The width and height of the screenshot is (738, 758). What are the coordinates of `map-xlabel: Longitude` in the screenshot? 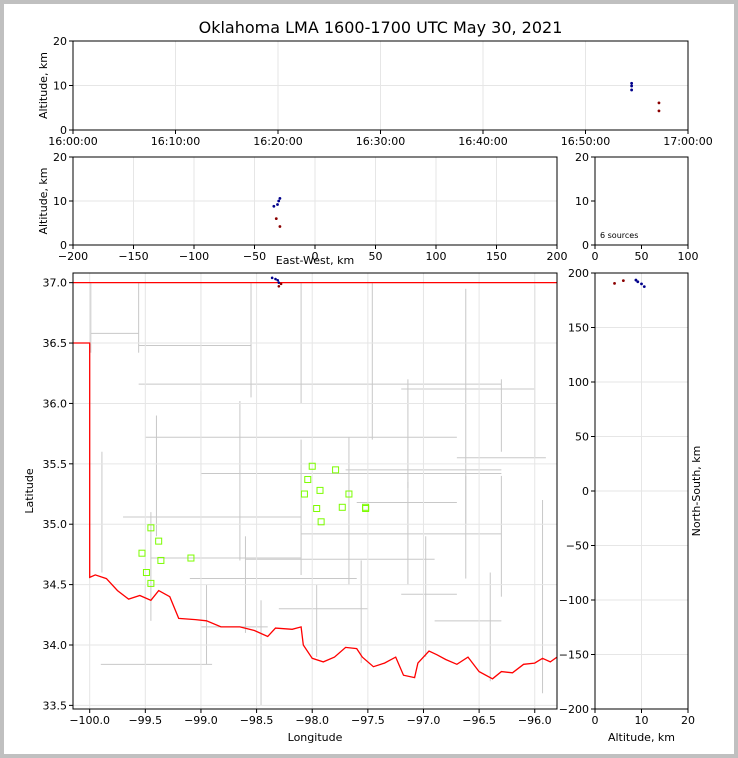 It's located at (315, 737).